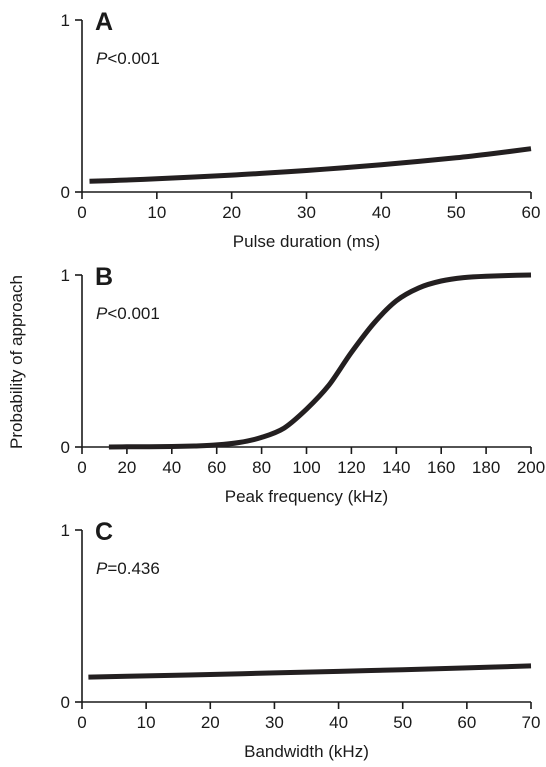  What do you see at coordinates (531, 212) in the screenshot?
I see `panel-a-x-tick-label: 60` at bounding box center [531, 212].